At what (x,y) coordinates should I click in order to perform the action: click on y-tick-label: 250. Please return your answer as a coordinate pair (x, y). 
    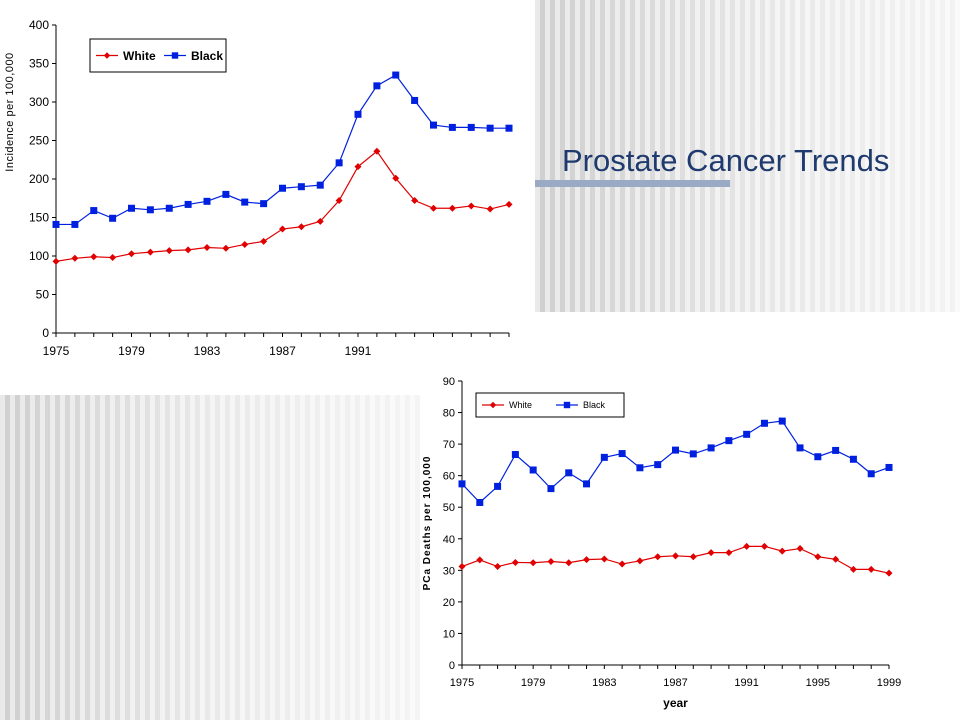
    Looking at the image, I should click on (39, 141).